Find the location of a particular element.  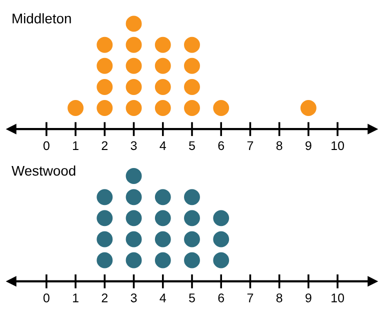

chart-title: Westwood is located at coordinates (44, 171).